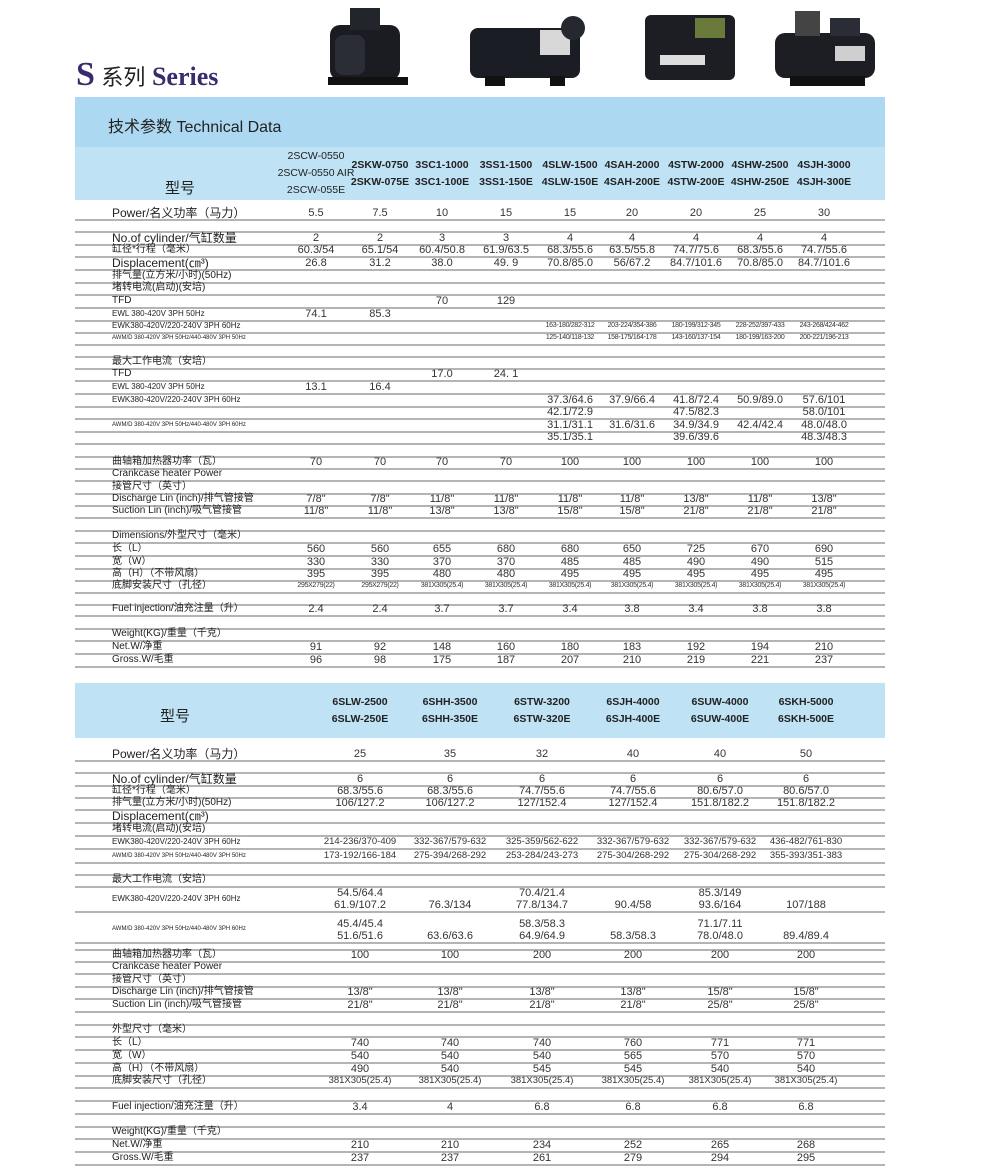 This screenshot has height=1176, width=1000. What do you see at coordinates (172, 275) in the screenshot?
I see `row-label: 排气量(立方米/小时)(50Hz)` at bounding box center [172, 275].